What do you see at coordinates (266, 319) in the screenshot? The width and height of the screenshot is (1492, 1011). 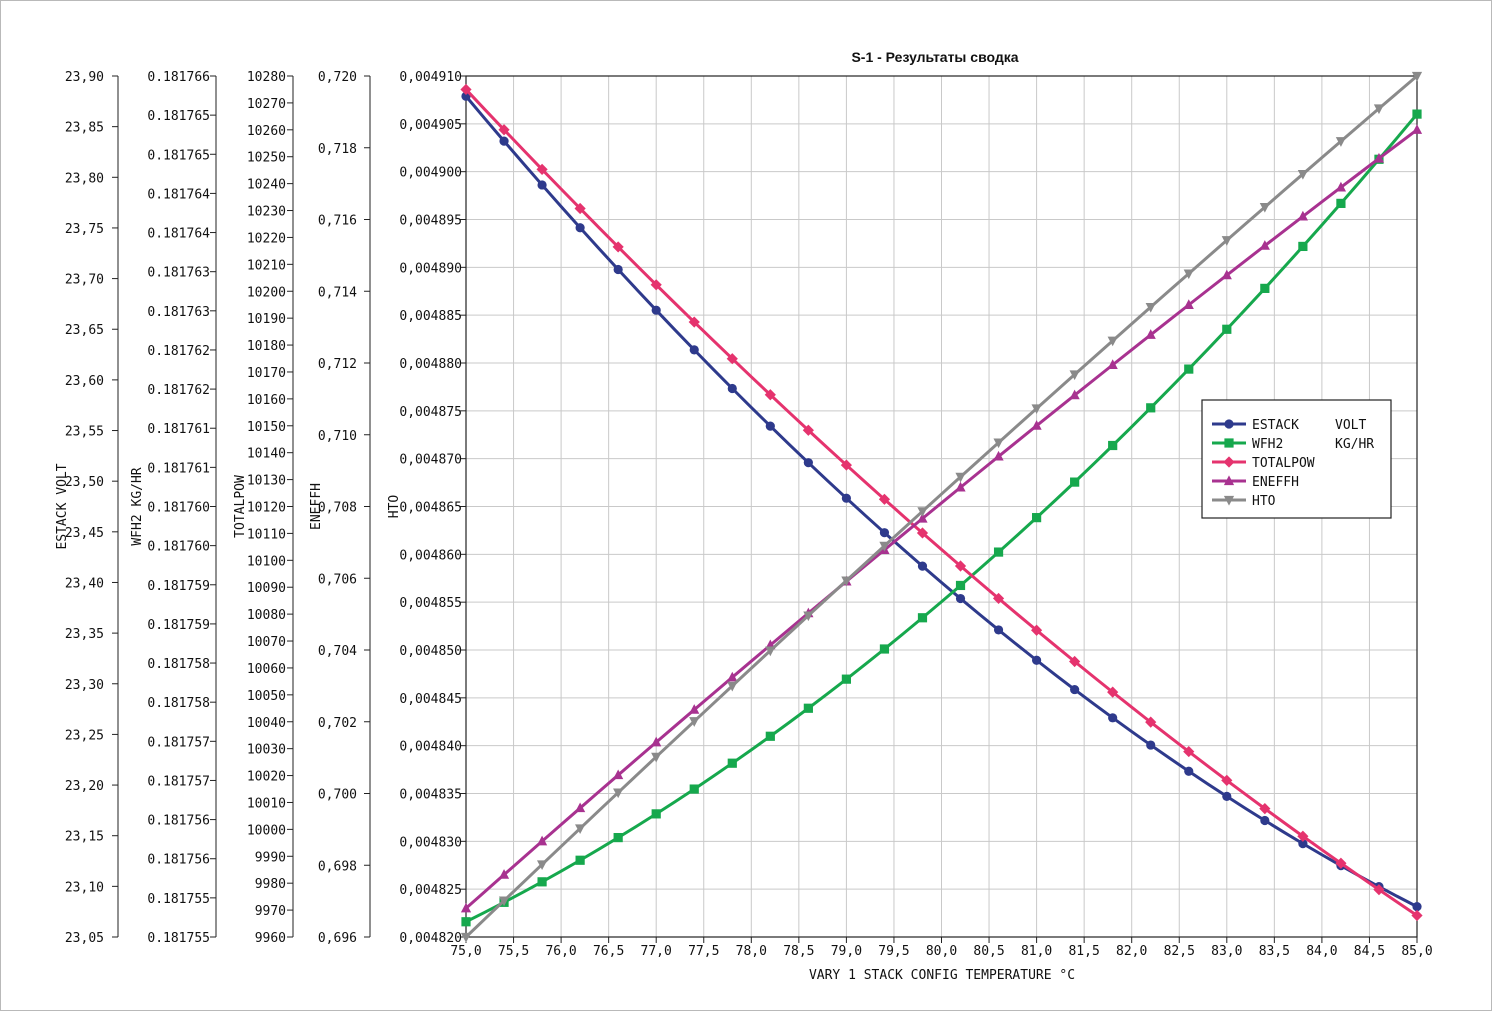 I see `tick-label-totalpow: 10190` at bounding box center [266, 319].